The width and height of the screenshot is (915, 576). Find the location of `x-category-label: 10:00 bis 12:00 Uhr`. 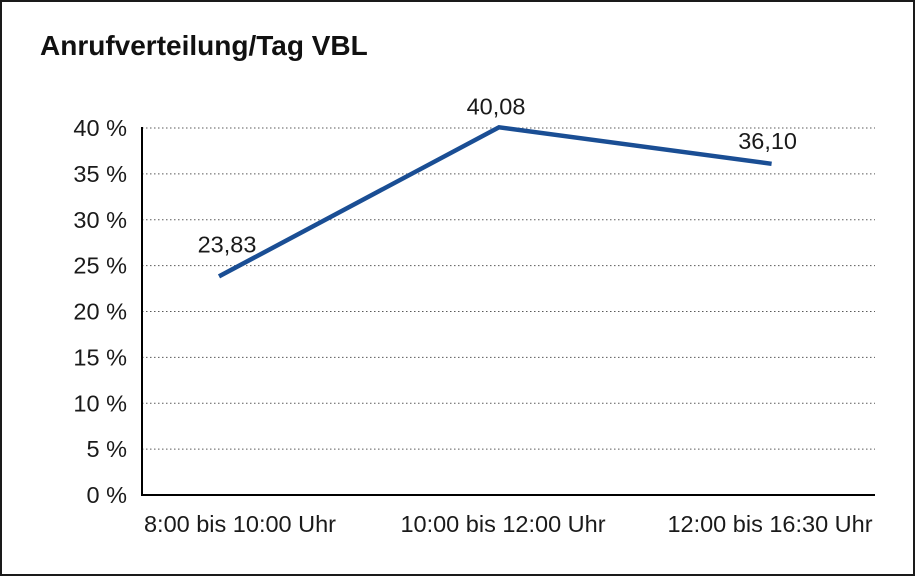

x-category-label: 10:00 bis 12:00 Uhr is located at coordinates (502, 524).